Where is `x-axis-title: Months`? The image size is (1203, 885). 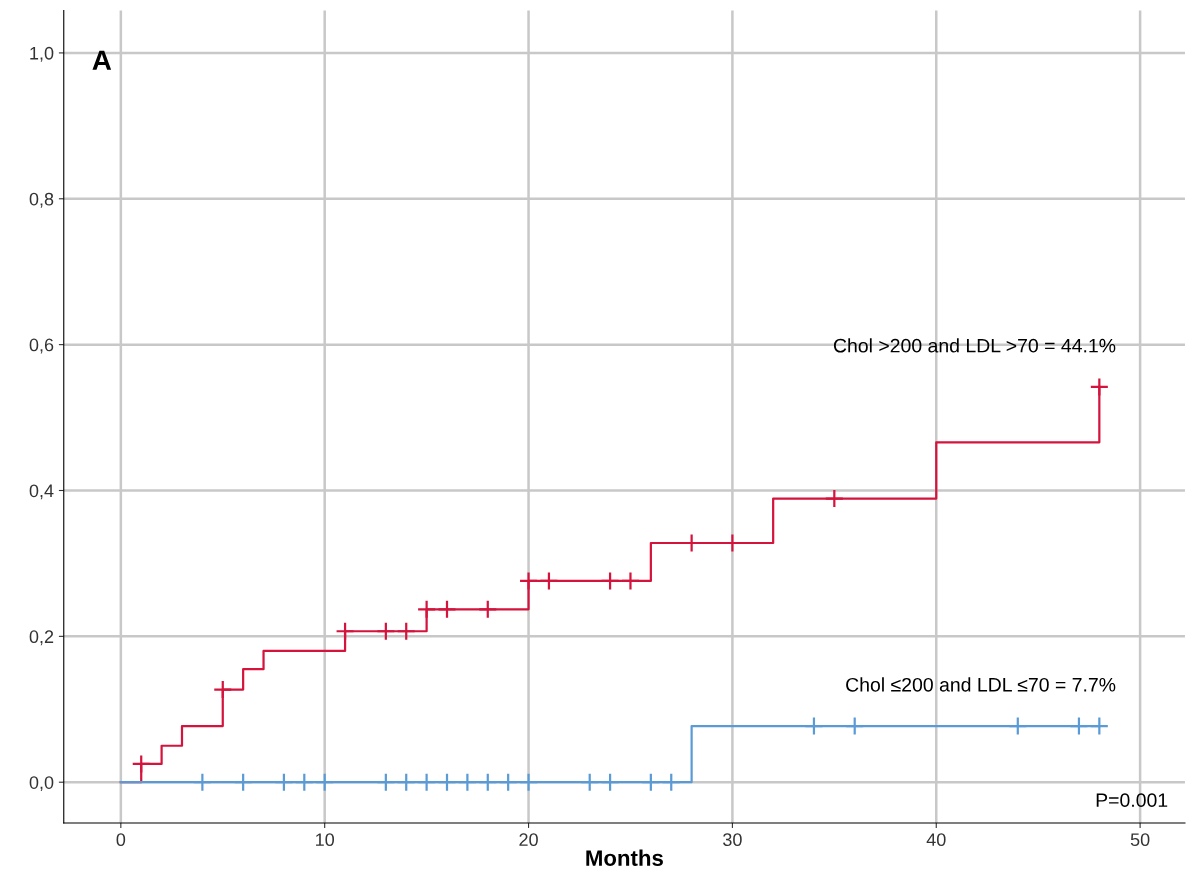 x-axis-title: Months is located at coordinates (624, 857).